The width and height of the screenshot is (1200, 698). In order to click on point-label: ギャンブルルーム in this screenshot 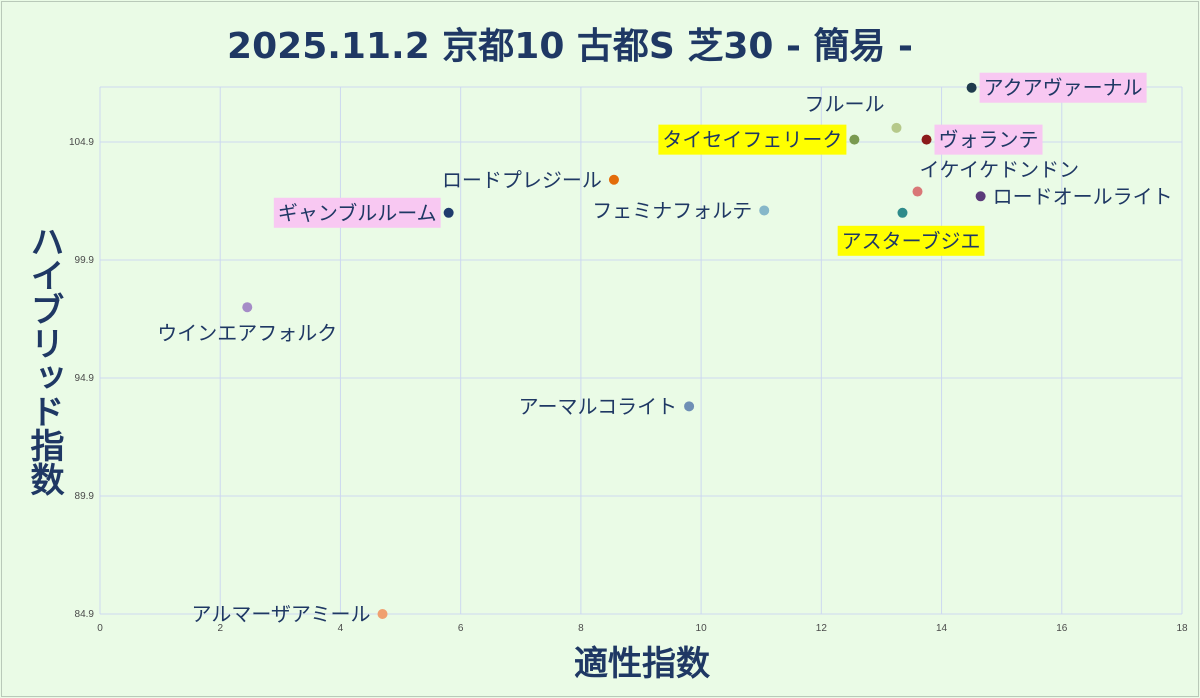, I will do `click(357, 213)`.